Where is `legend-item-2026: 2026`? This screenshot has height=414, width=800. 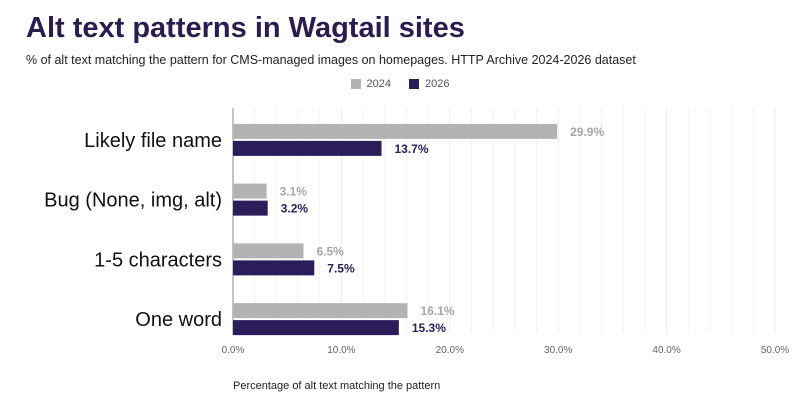 legend-item-2026: 2026 is located at coordinates (429, 84).